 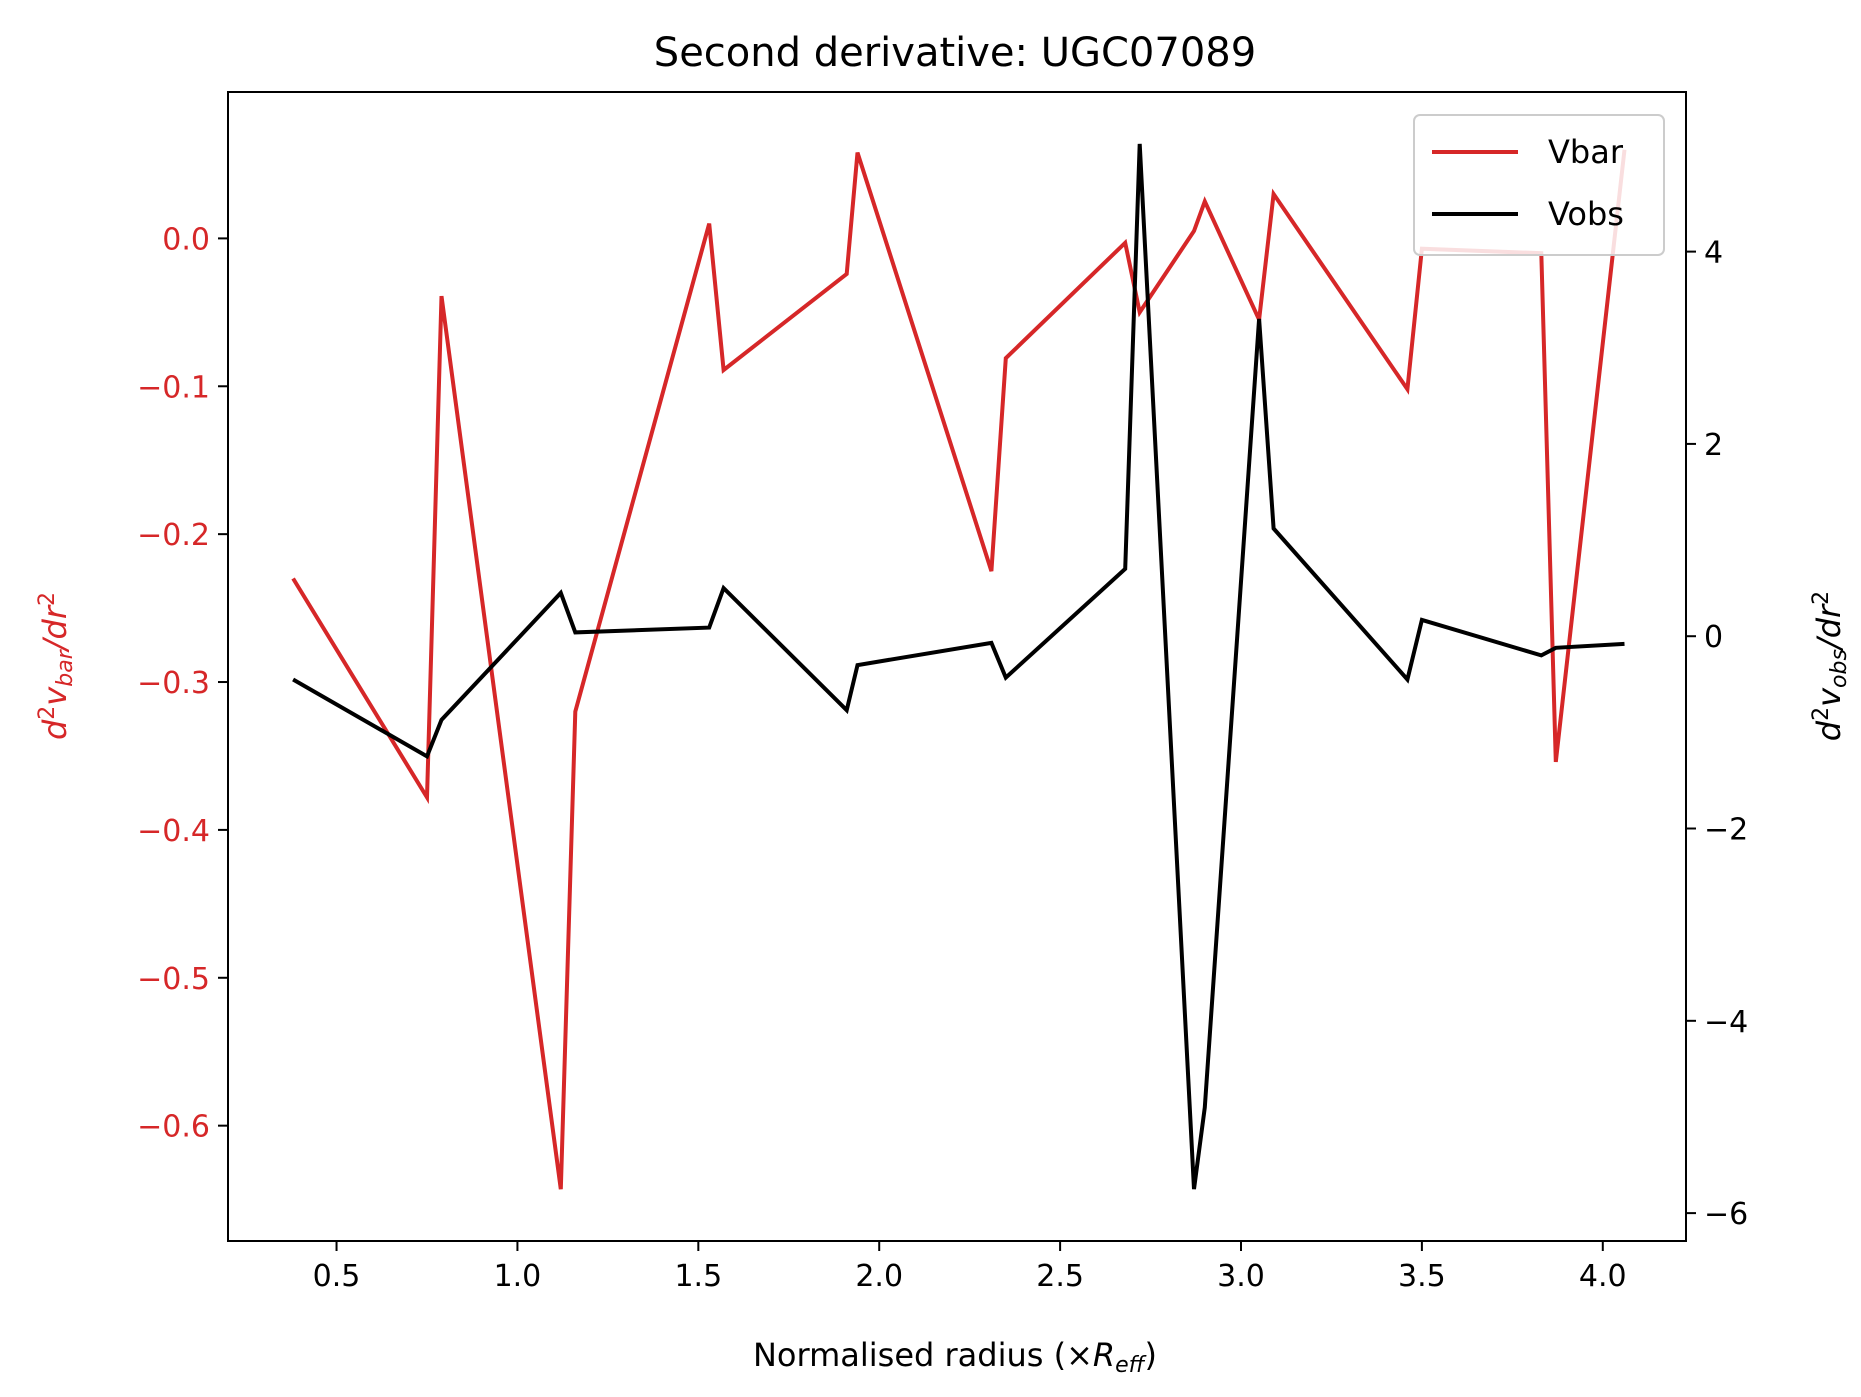 I want to click on right-y-tick-label: 4, so click(x=1713, y=253).